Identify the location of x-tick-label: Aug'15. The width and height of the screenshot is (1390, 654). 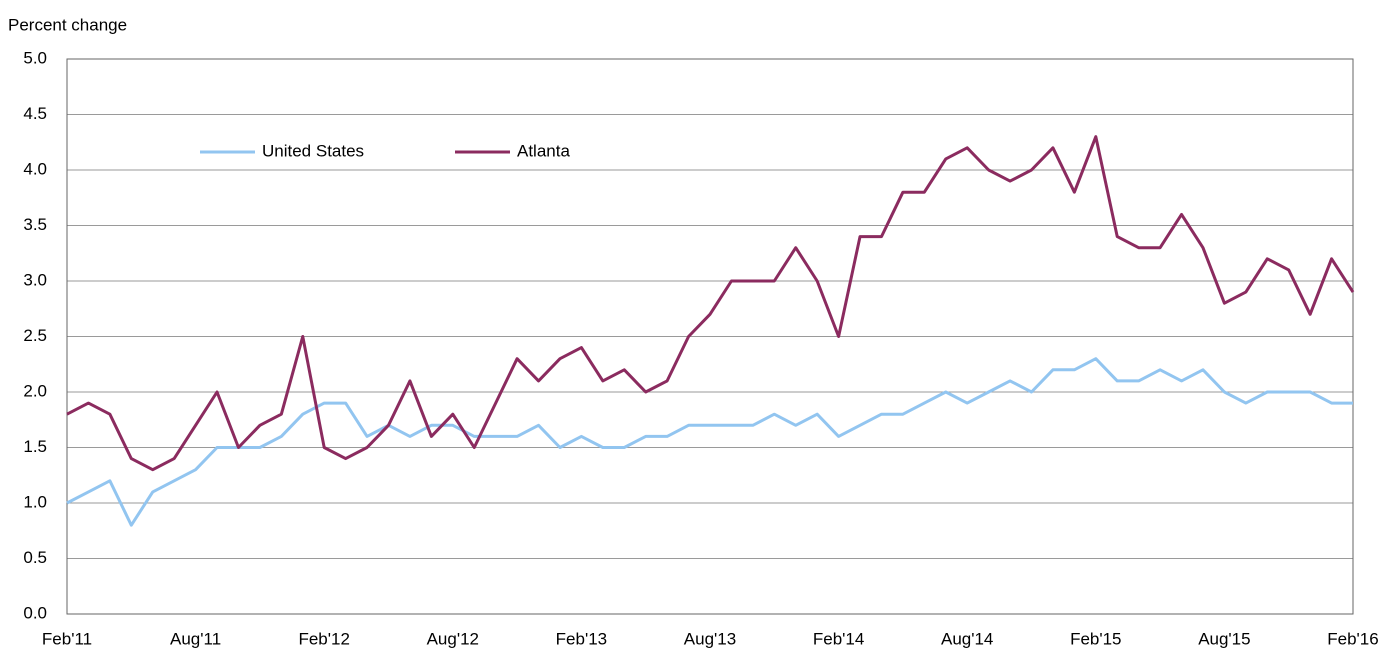
(1224, 638).